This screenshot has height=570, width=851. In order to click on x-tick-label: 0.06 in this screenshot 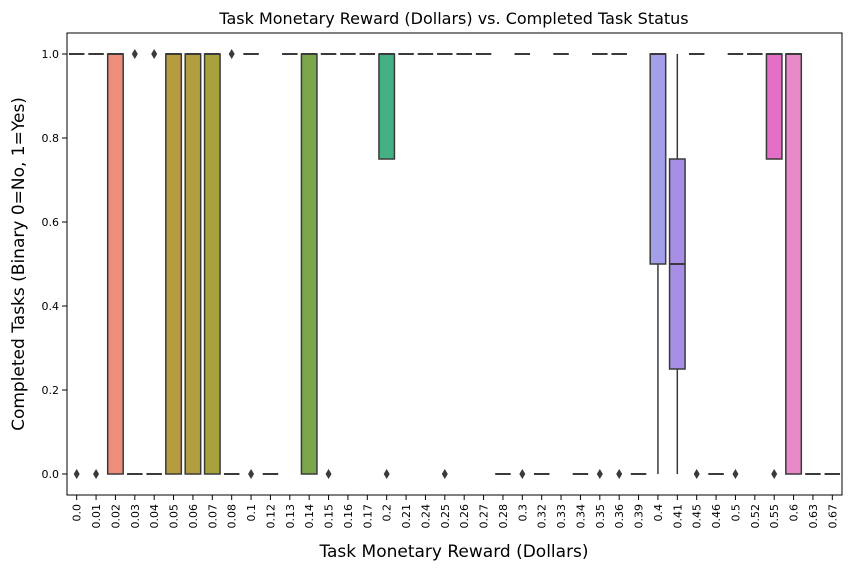, I will do `click(193, 516)`.